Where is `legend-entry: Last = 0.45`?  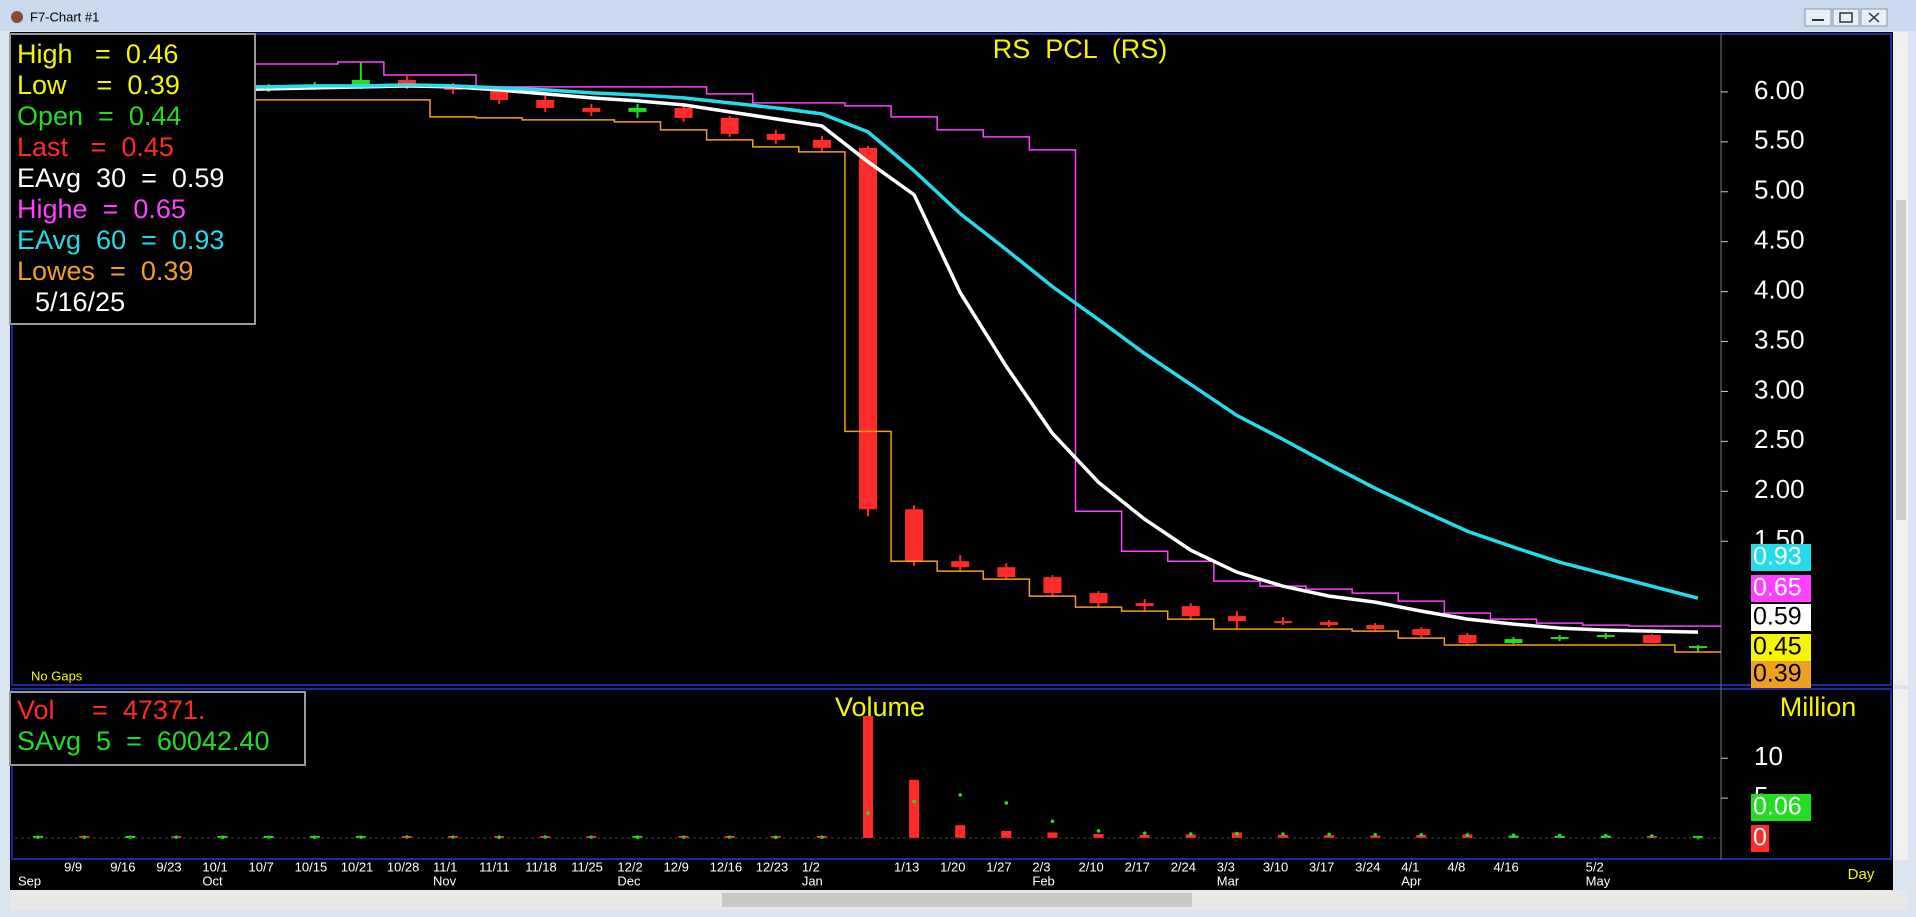 legend-entry: Last = 0.45 is located at coordinates (95, 147).